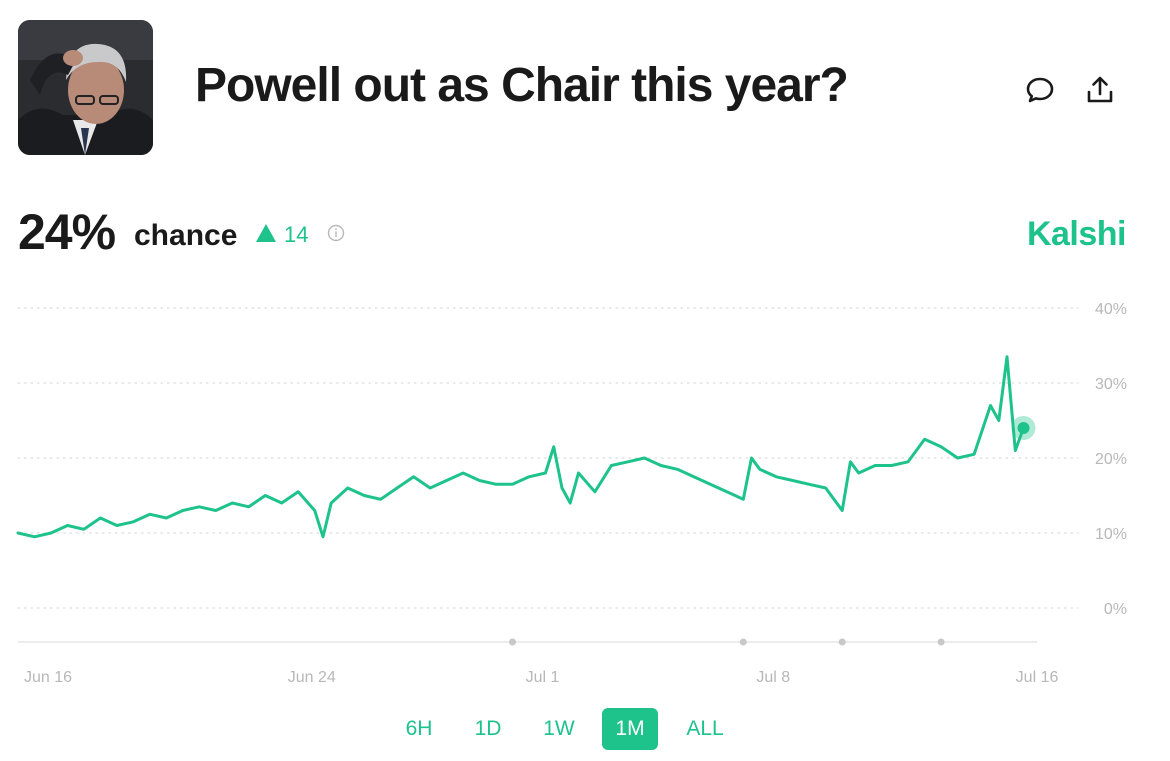 Image resolution: width=1170 pixels, height=761 pixels. I want to click on event-markers, so click(727, 642).